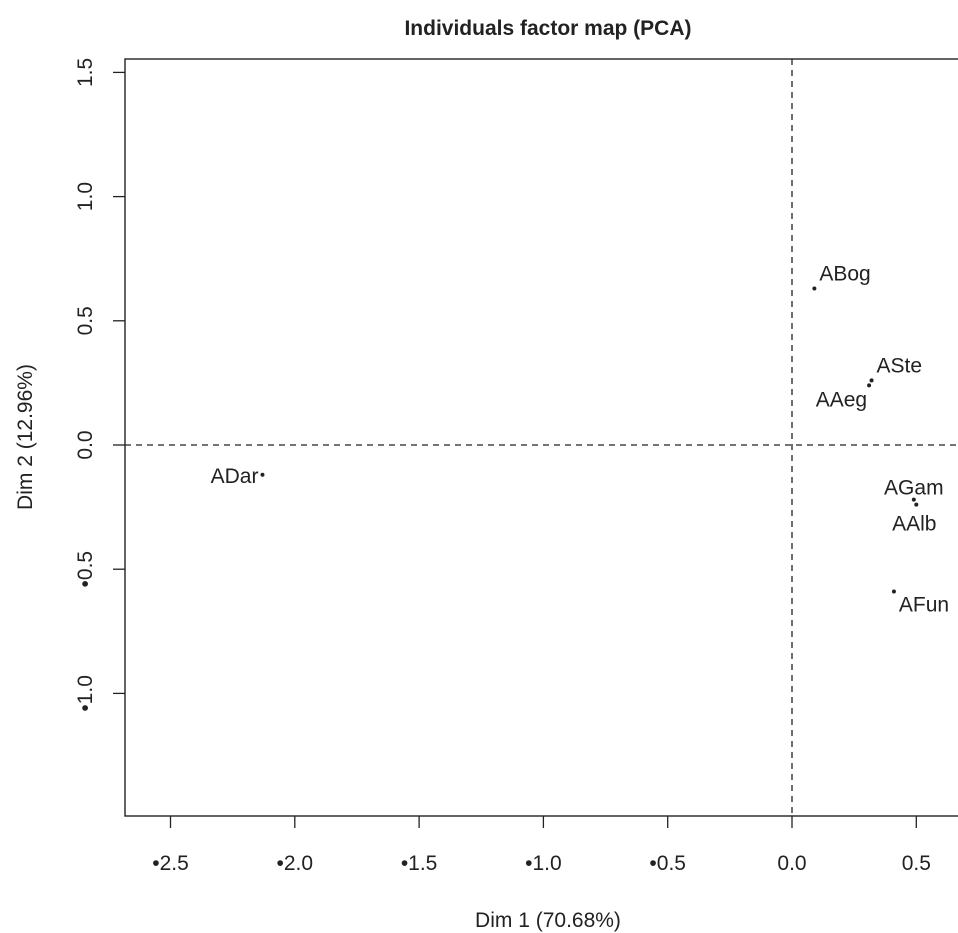 This screenshot has width=958, height=933. What do you see at coordinates (170, 863) in the screenshot?
I see `x-tick-label: •2.5` at bounding box center [170, 863].